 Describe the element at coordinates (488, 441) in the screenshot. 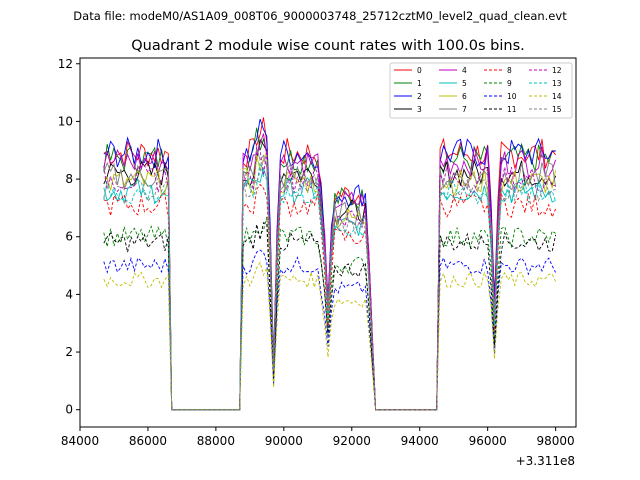

I see `x-tick-label: 96000` at that location.